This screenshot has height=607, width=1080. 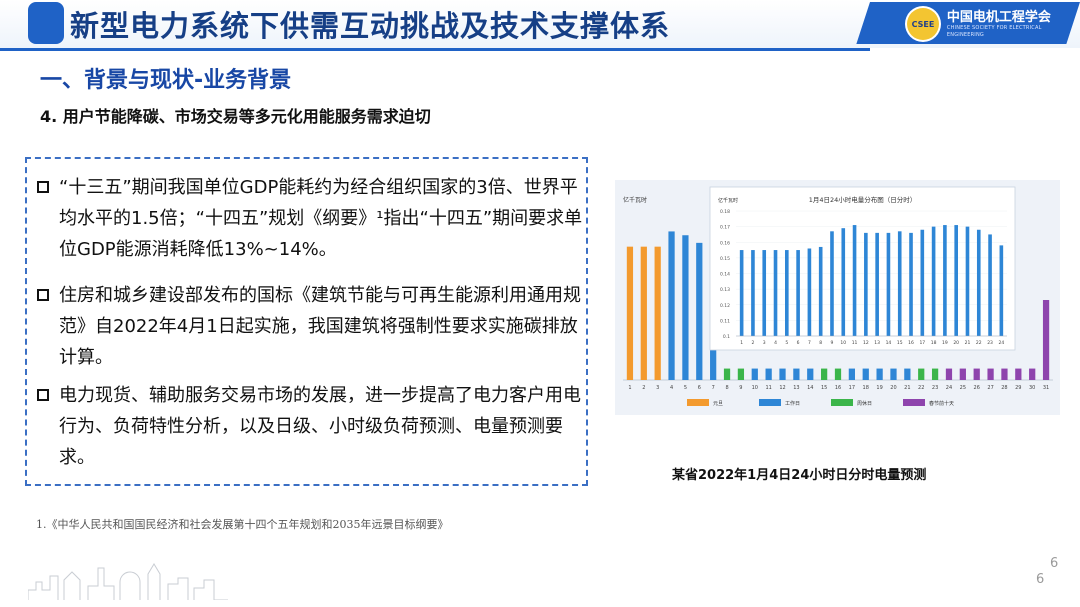 What do you see at coordinates (725, 275) in the screenshot?
I see `inset-y-tick: 0.14` at bounding box center [725, 275].